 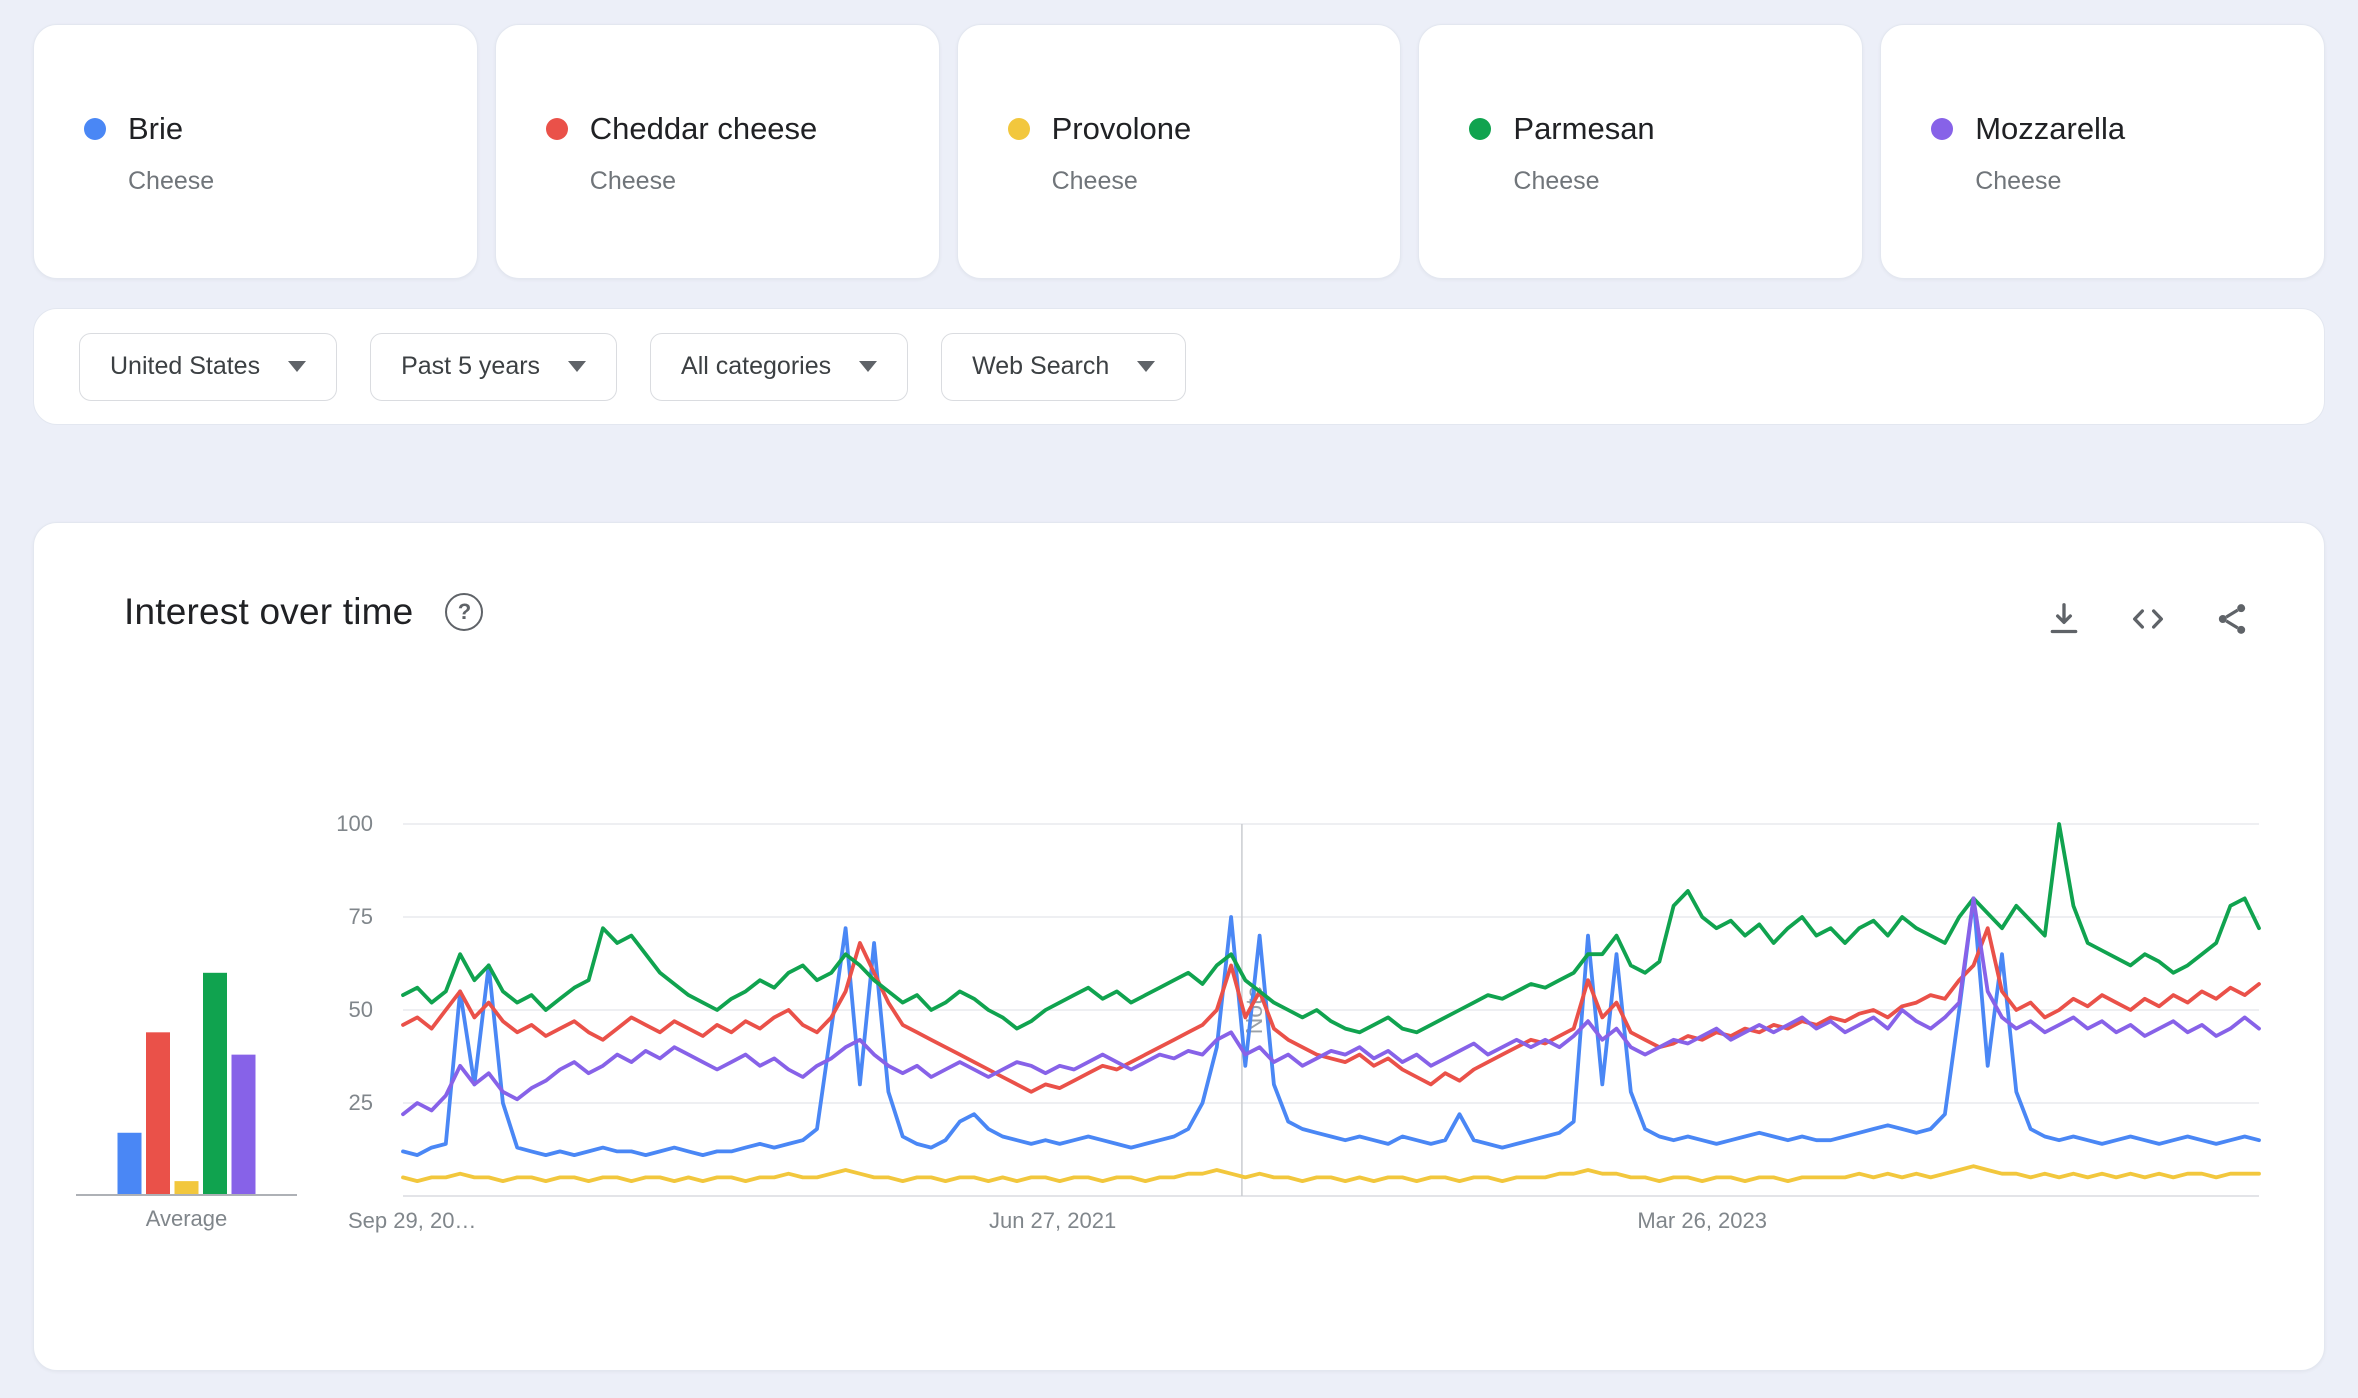 I want to click on filter-category-label: All categories, so click(x=756, y=366).